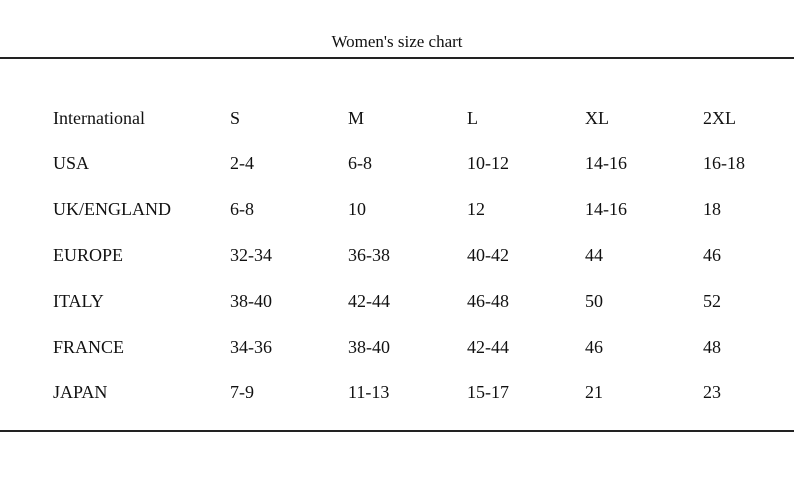 This screenshot has height=484, width=794. I want to click on size-cell: 52, so click(712, 301).